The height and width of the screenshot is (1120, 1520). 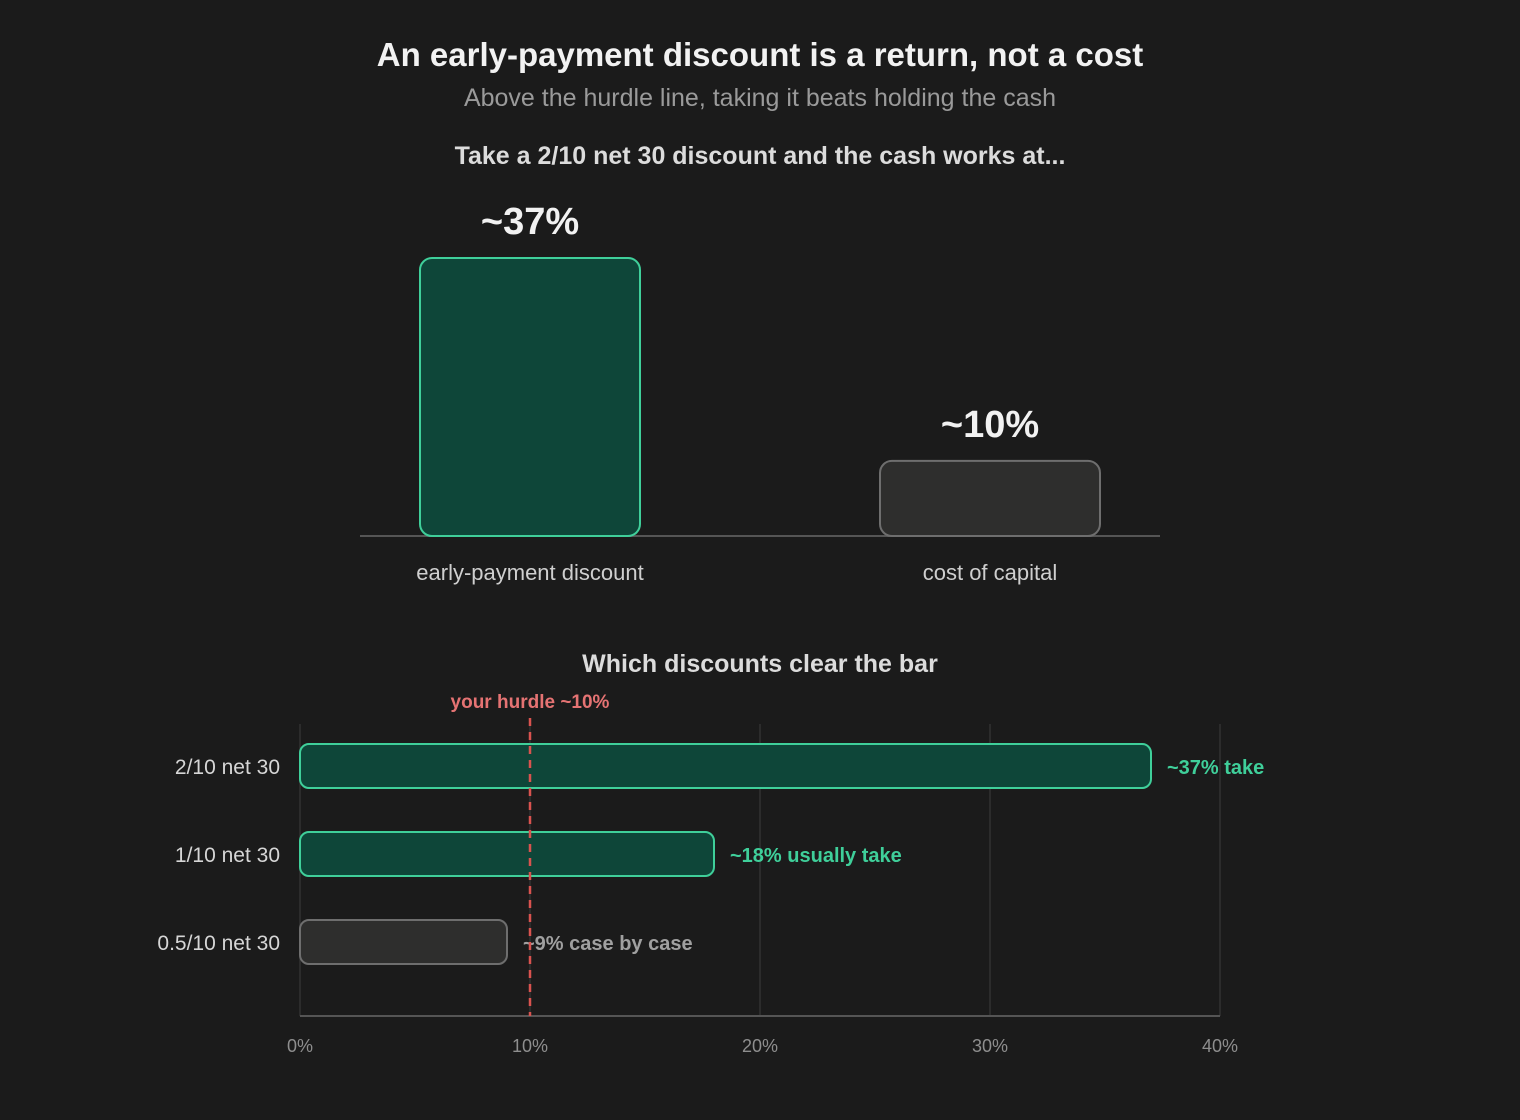 I want to click on chart1-category-label-1: early-payment discount, so click(x=529, y=572).